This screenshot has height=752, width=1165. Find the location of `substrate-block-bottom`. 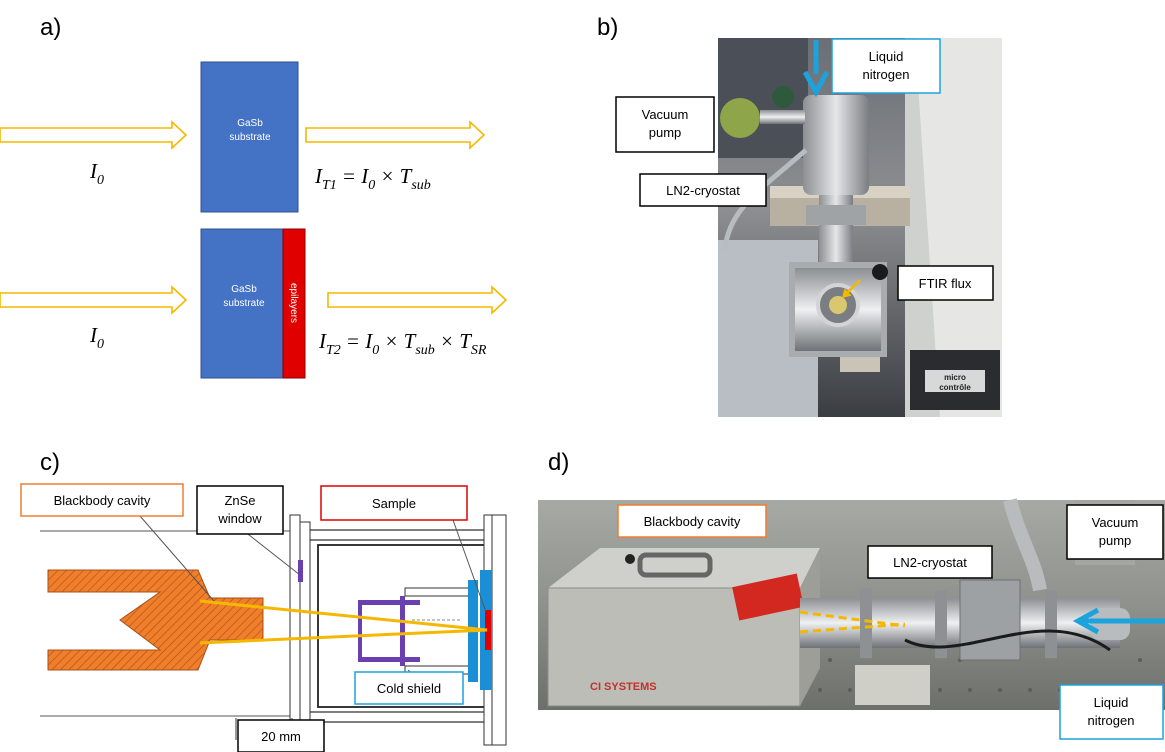

substrate-block-bottom is located at coordinates (249, 303).